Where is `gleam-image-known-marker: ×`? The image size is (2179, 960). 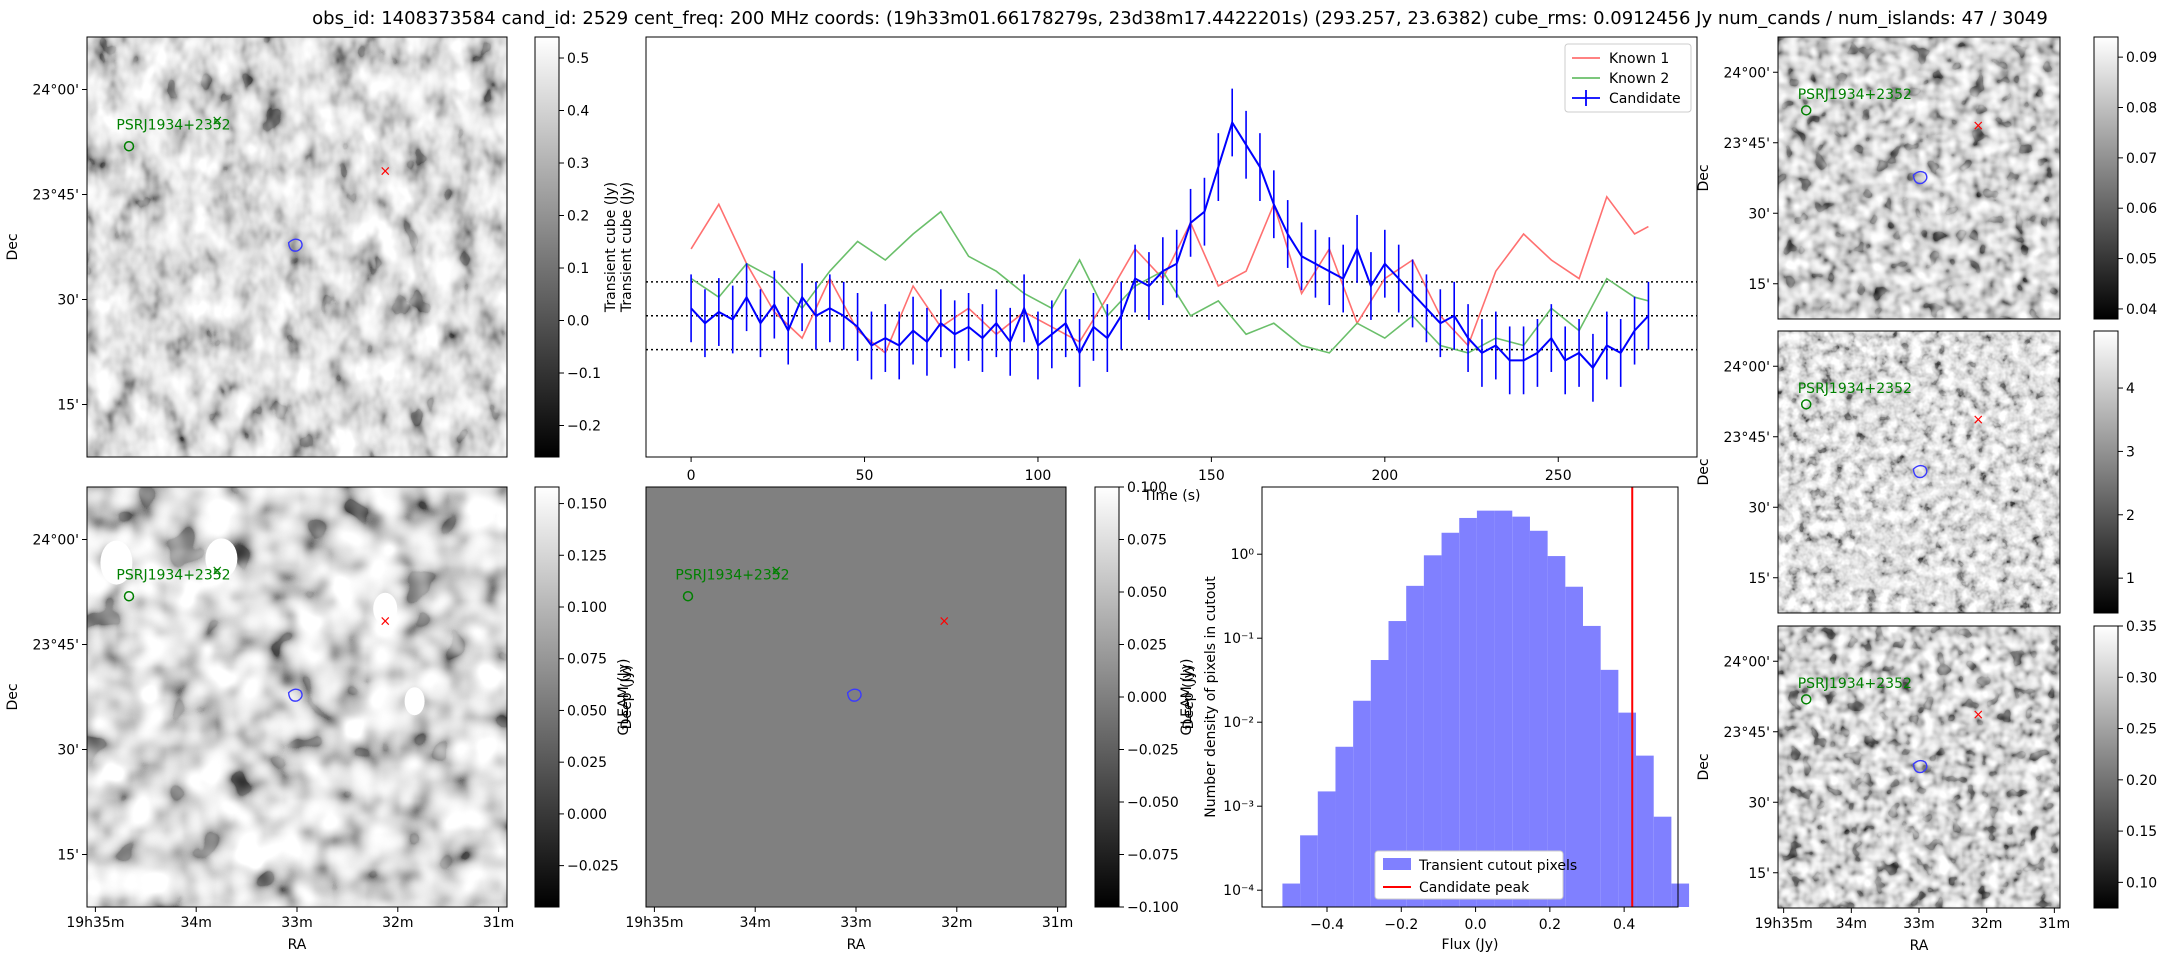 gleam-image-known-marker: × is located at coordinates (776, 571).